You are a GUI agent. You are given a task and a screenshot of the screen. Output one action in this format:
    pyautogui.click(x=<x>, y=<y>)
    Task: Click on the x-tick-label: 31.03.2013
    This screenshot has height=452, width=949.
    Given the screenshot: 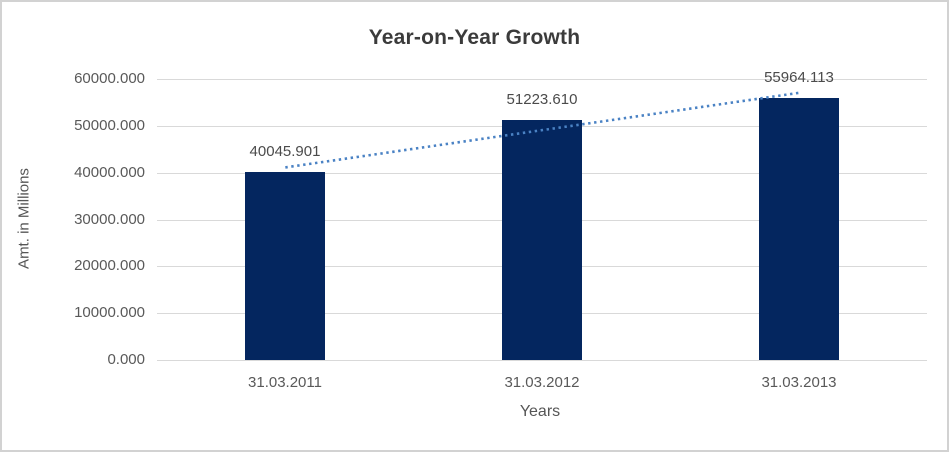 What is the action you would take?
    pyautogui.click(x=799, y=382)
    